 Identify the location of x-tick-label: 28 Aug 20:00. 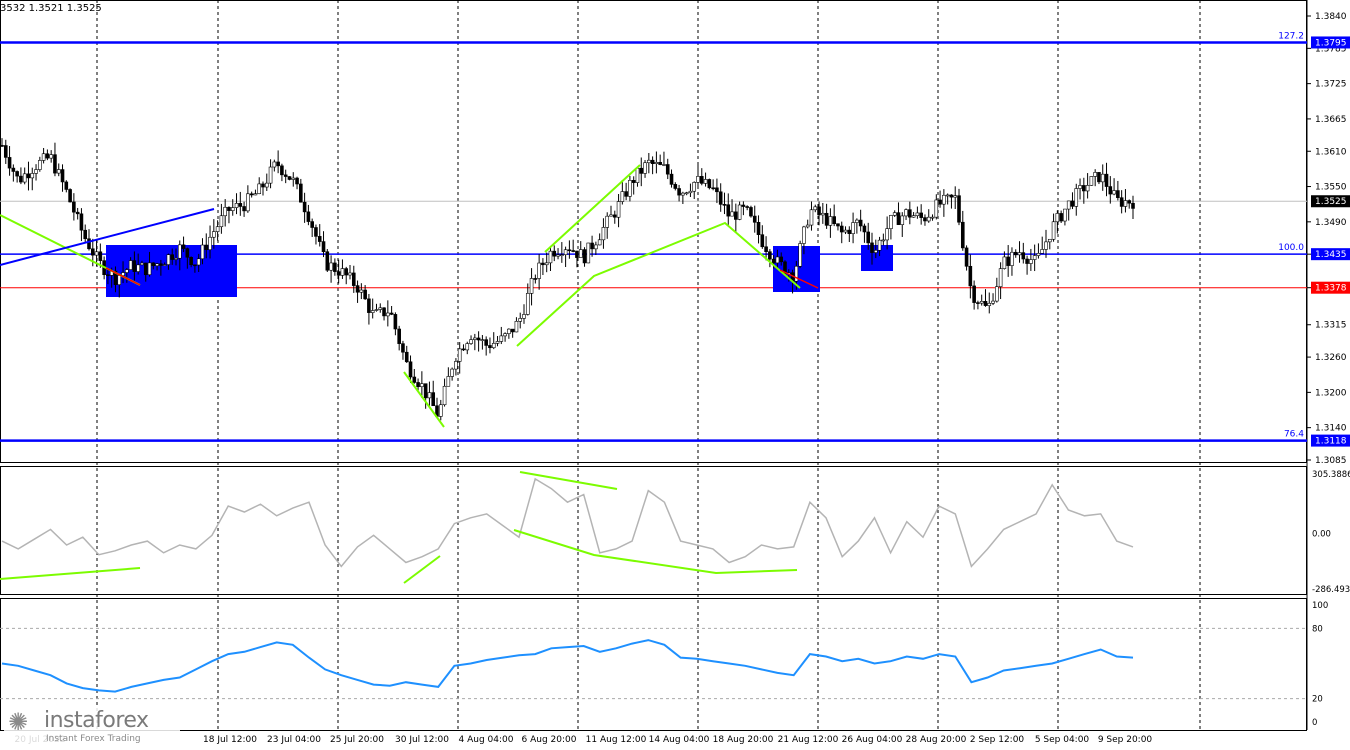
(936, 740).